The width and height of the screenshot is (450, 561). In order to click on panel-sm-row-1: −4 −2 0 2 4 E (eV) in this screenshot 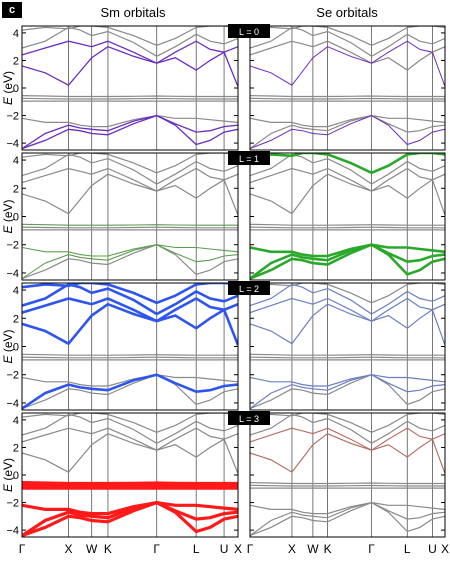, I will do `click(120, 216)`.